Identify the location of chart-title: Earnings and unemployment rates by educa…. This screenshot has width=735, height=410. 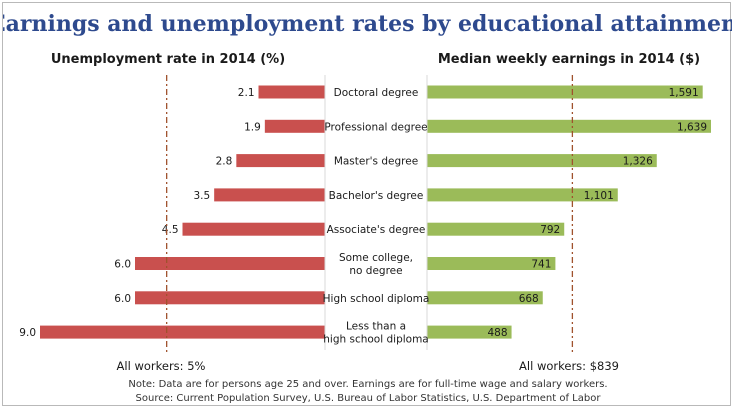
(367, 24).